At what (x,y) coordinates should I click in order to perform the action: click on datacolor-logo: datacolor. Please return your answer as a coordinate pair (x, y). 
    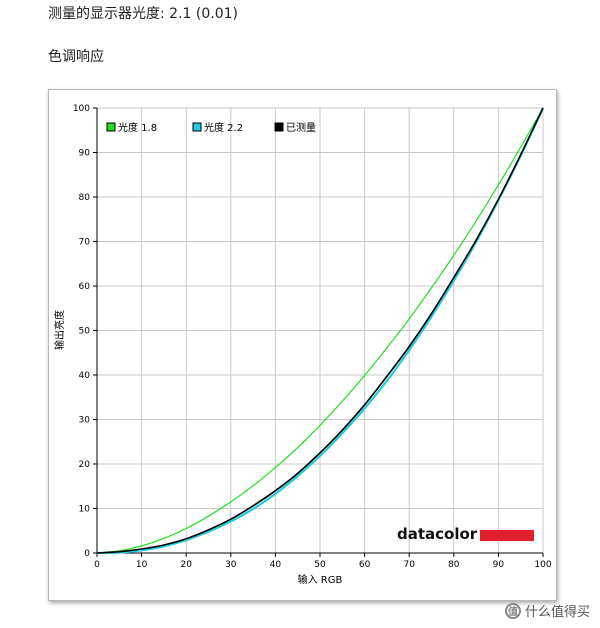
    Looking at the image, I should click on (465, 534).